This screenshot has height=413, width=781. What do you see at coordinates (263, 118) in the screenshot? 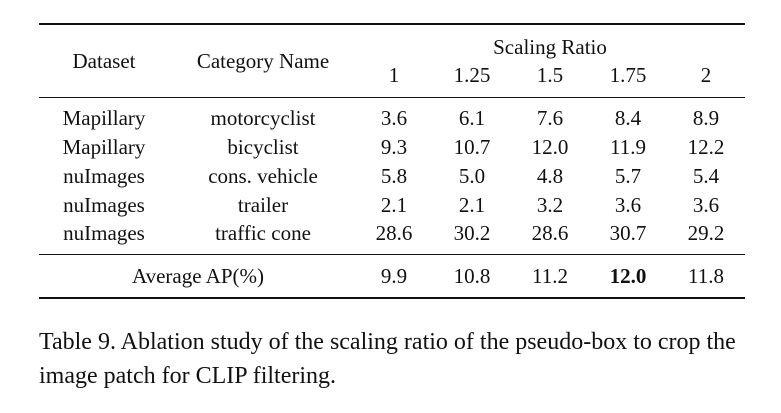
I see `row-category: motorcyclist` at bounding box center [263, 118].